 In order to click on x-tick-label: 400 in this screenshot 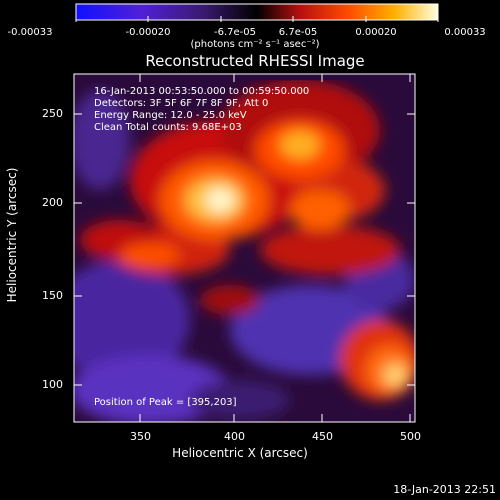, I will do `click(234, 436)`.